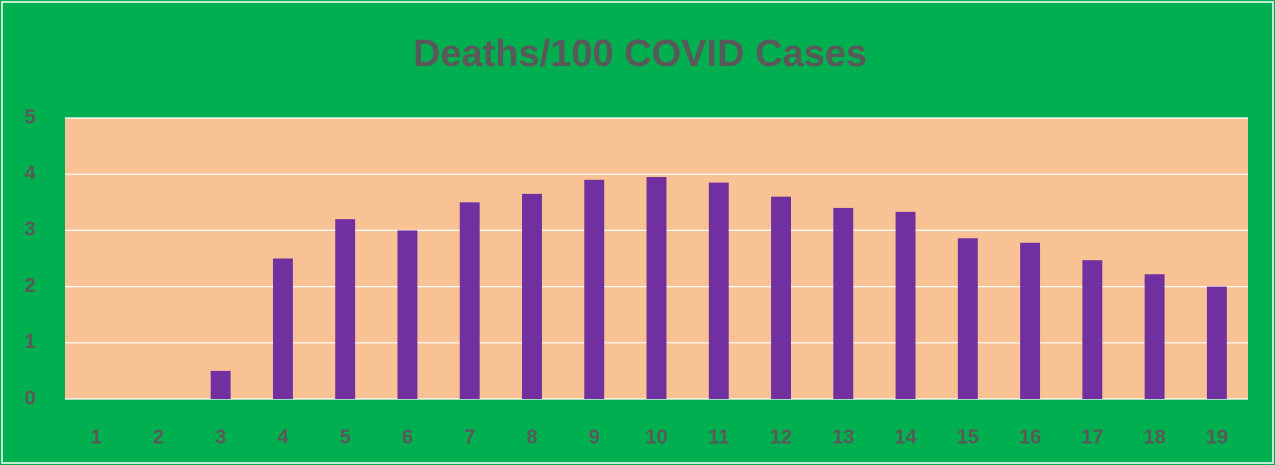 The height and width of the screenshot is (465, 1275). Describe the element at coordinates (968, 437) in the screenshot. I see `x-tick-label: 15` at that location.